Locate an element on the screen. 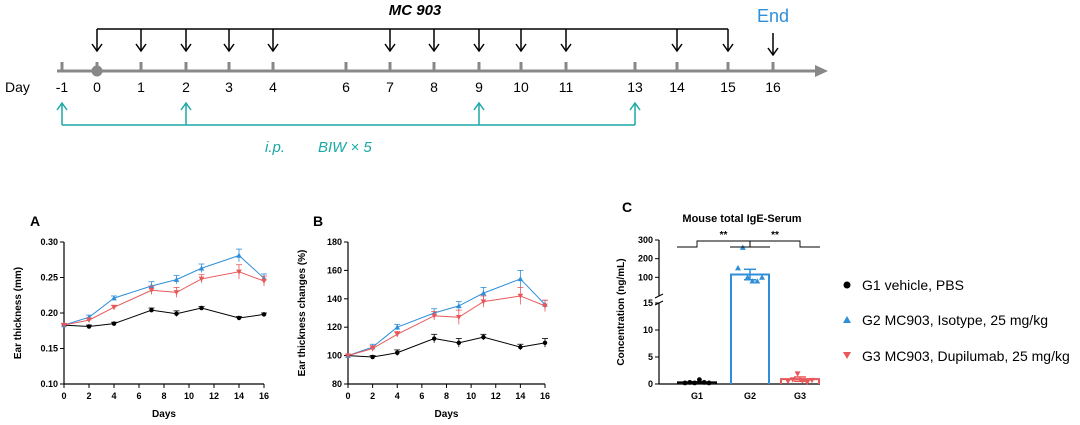 The image size is (1080, 425). legend-marker-g3 is located at coordinates (847, 355).